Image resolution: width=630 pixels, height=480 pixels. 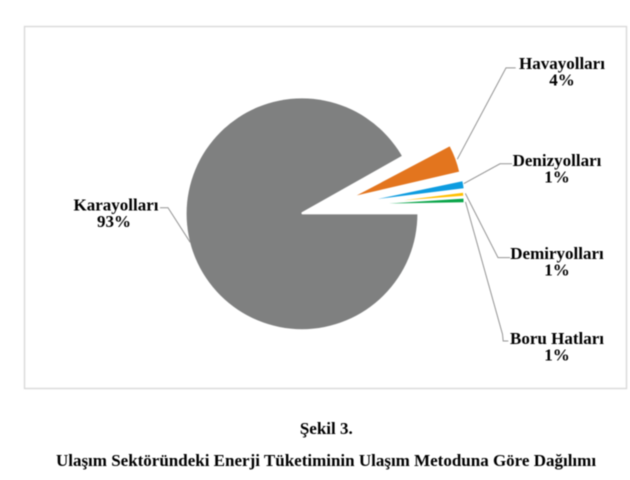 What do you see at coordinates (557, 338) in the screenshot?
I see `svg-text: Boru Hatları` at bounding box center [557, 338].